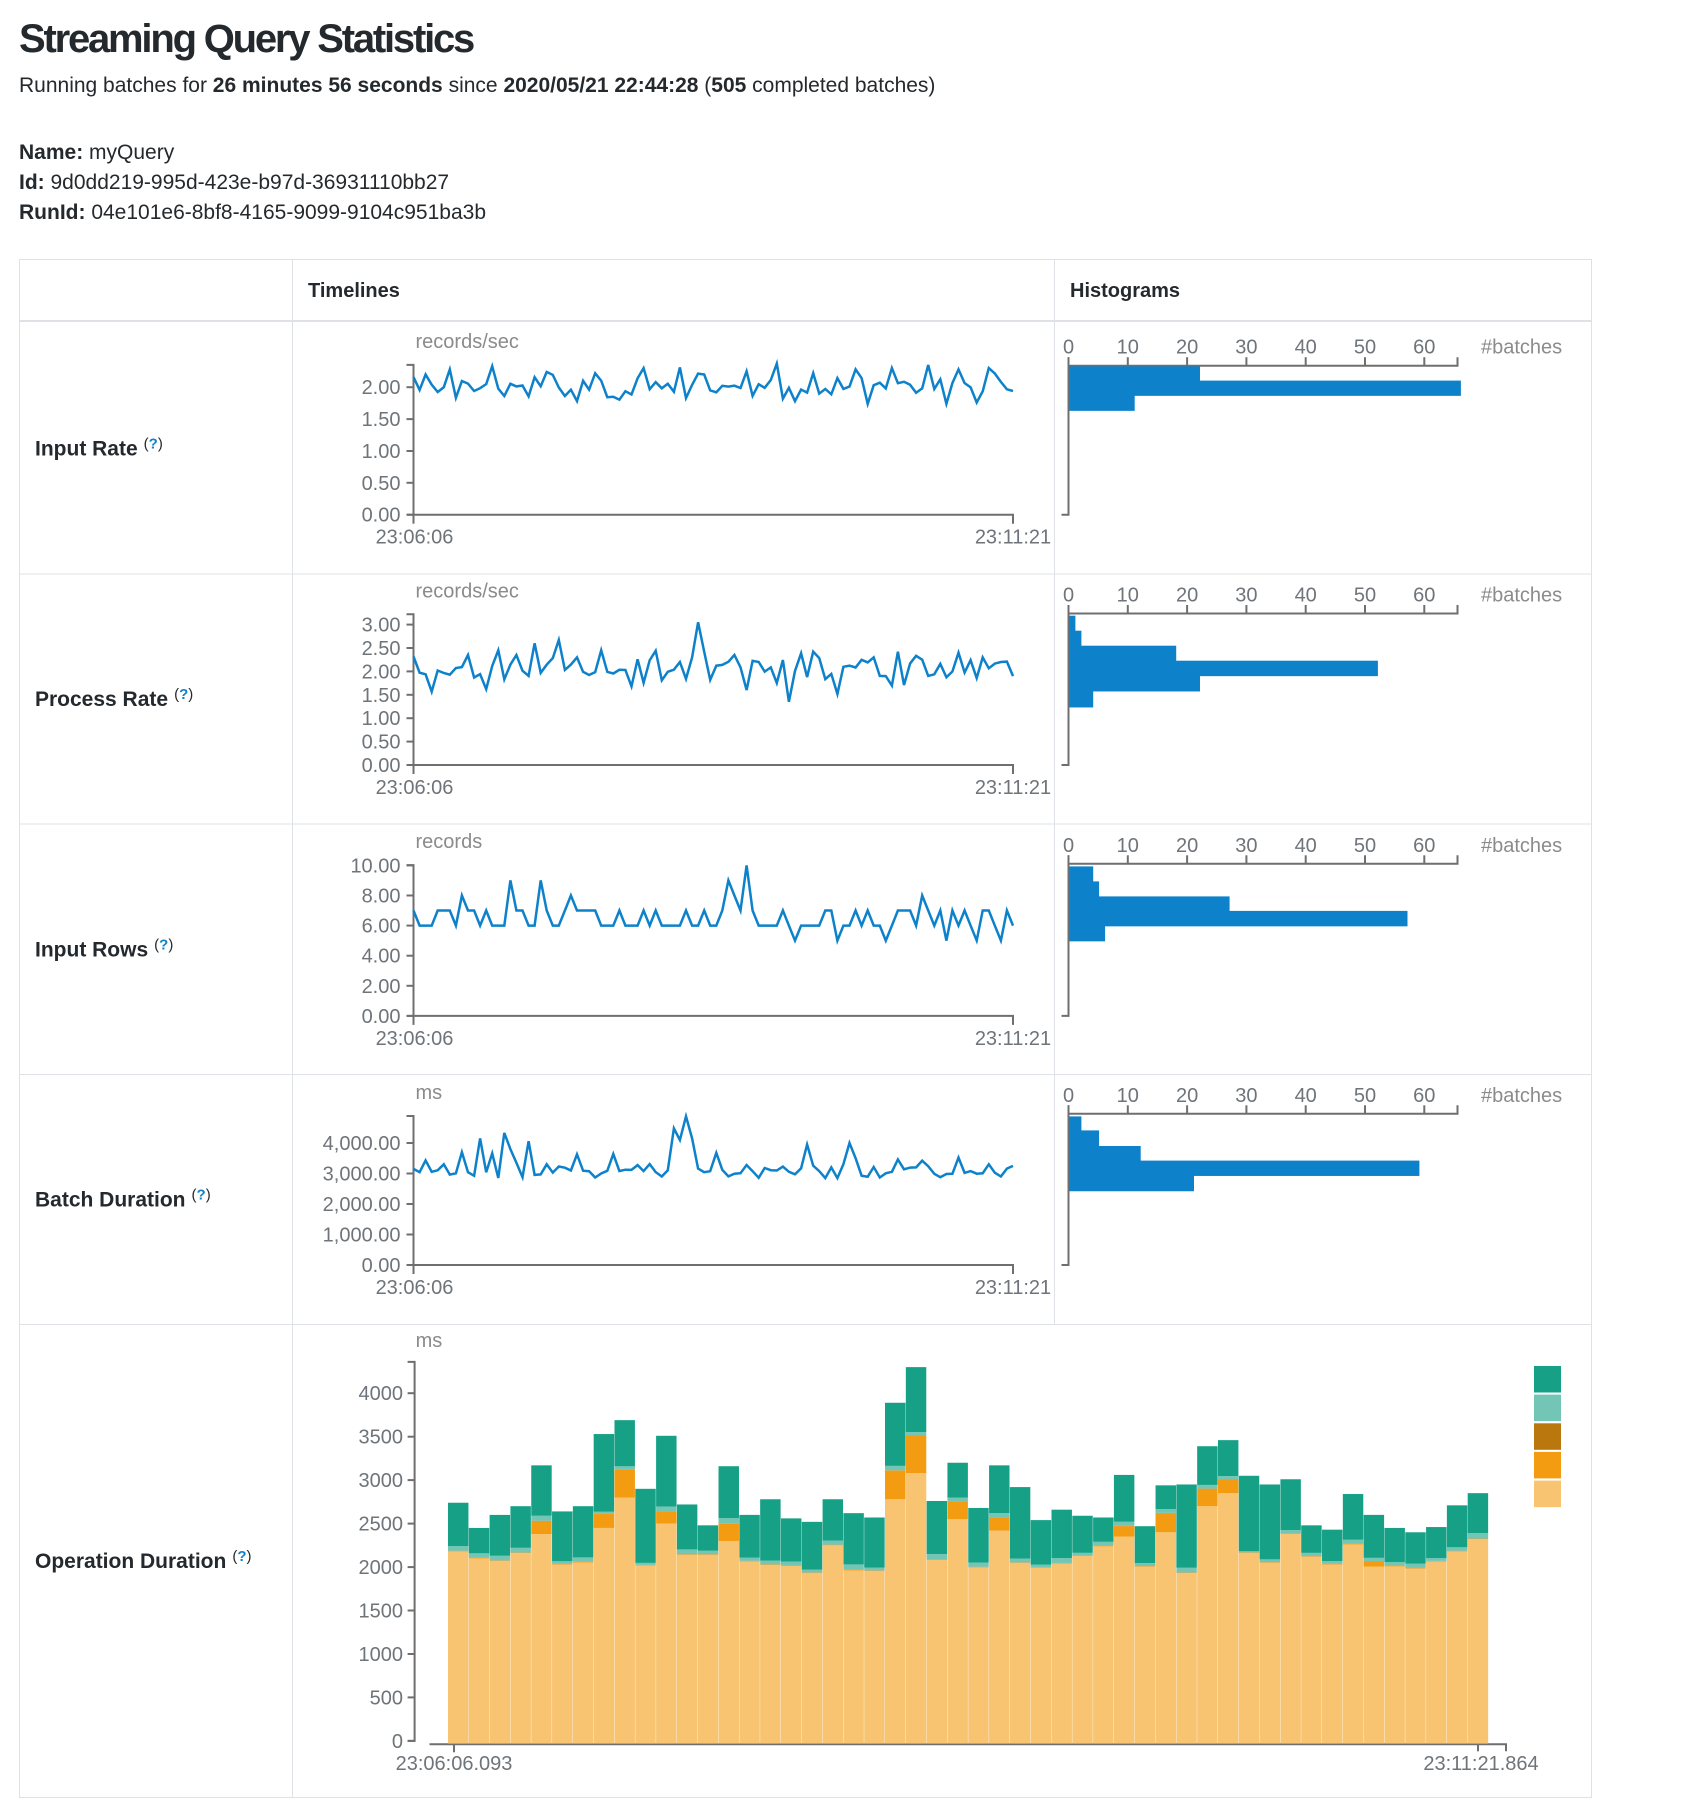  What do you see at coordinates (386, 1698) in the screenshot?
I see `svg-text: 500` at bounding box center [386, 1698].